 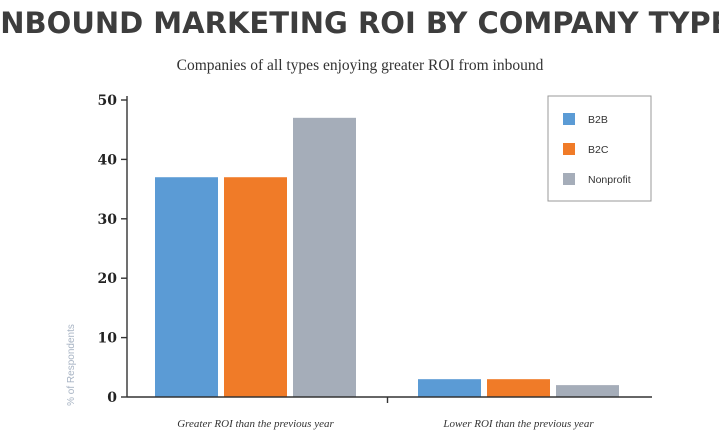 What do you see at coordinates (518, 424) in the screenshot?
I see `category-label: Lower ROI than the previous year` at bounding box center [518, 424].